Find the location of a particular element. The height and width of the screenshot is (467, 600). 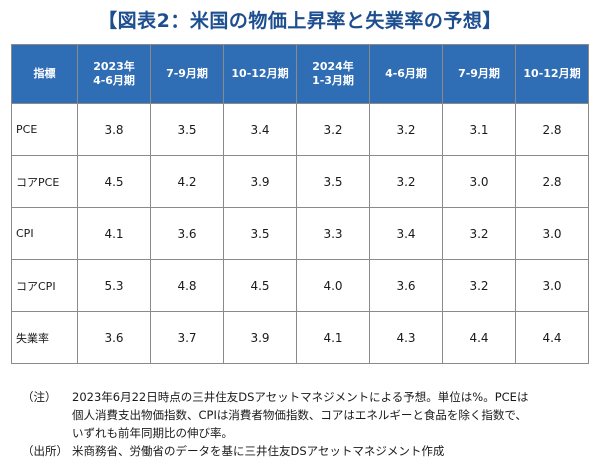

column-header-3: 10-12月期 is located at coordinates (260, 74).